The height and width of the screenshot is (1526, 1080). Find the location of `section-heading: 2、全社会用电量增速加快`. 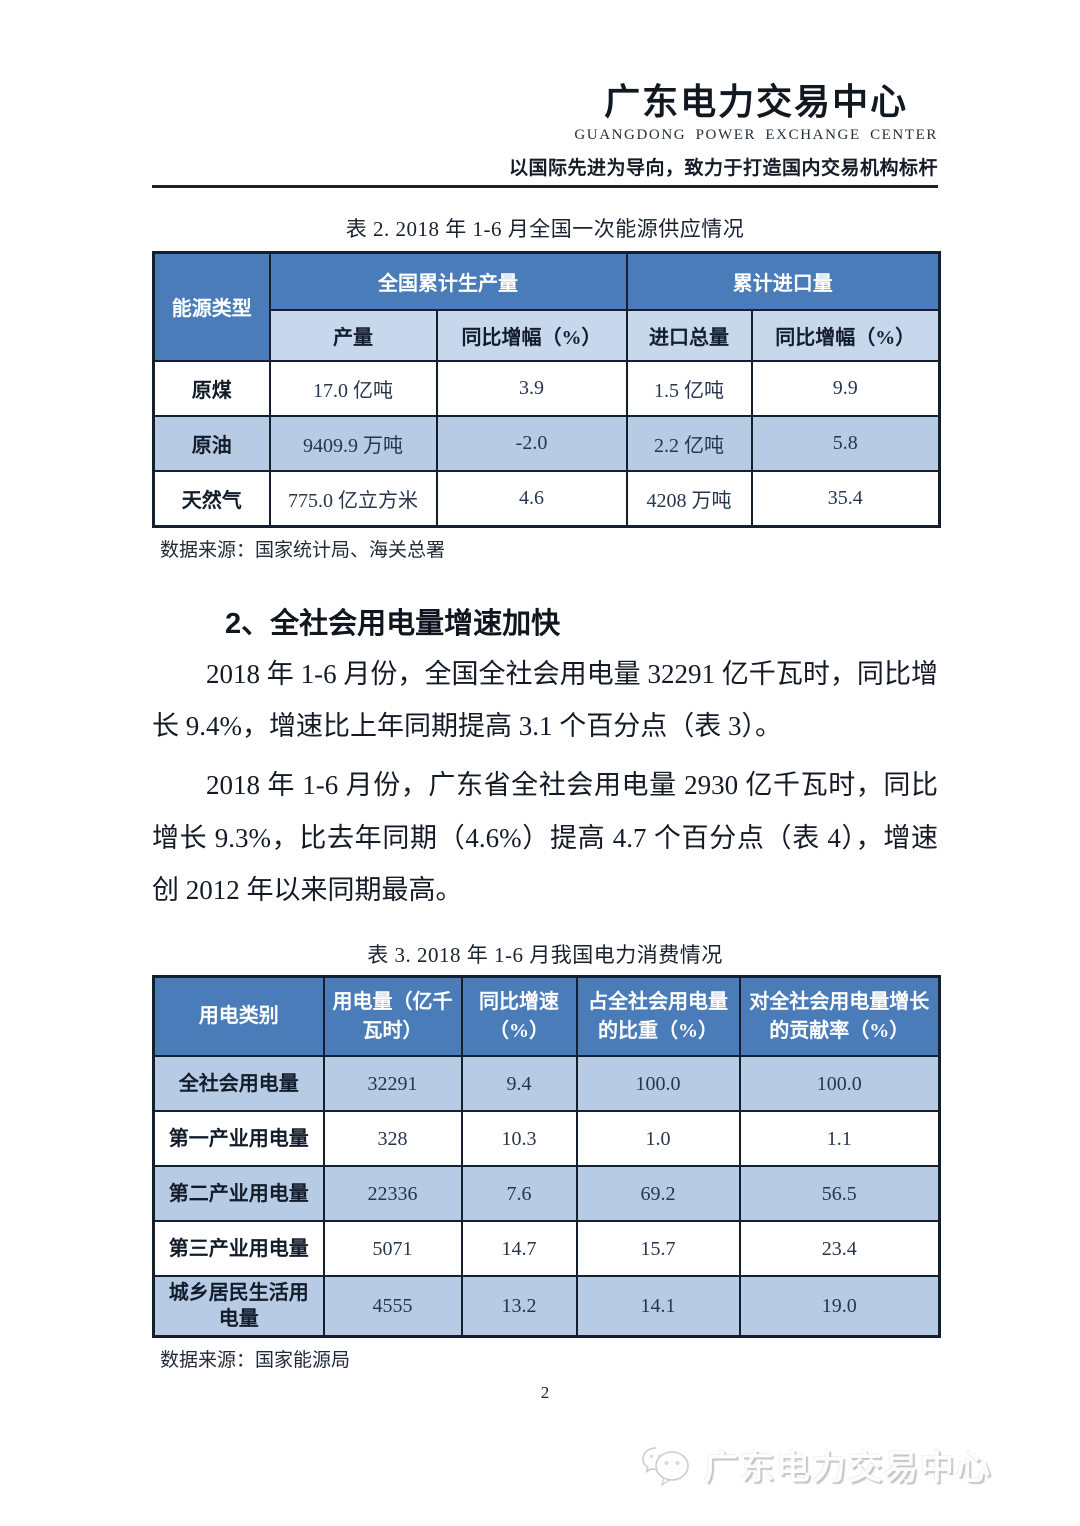

section-heading: 2、全社会用电量增速加快 is located at coordinates (393, 623).